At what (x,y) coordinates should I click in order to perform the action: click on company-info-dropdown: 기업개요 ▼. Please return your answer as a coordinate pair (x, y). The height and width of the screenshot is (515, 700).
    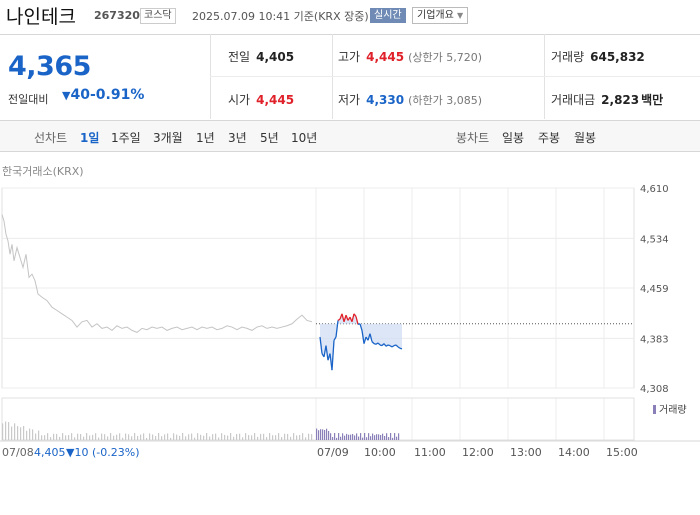
    Looking at the image, I should click on (440, 15).